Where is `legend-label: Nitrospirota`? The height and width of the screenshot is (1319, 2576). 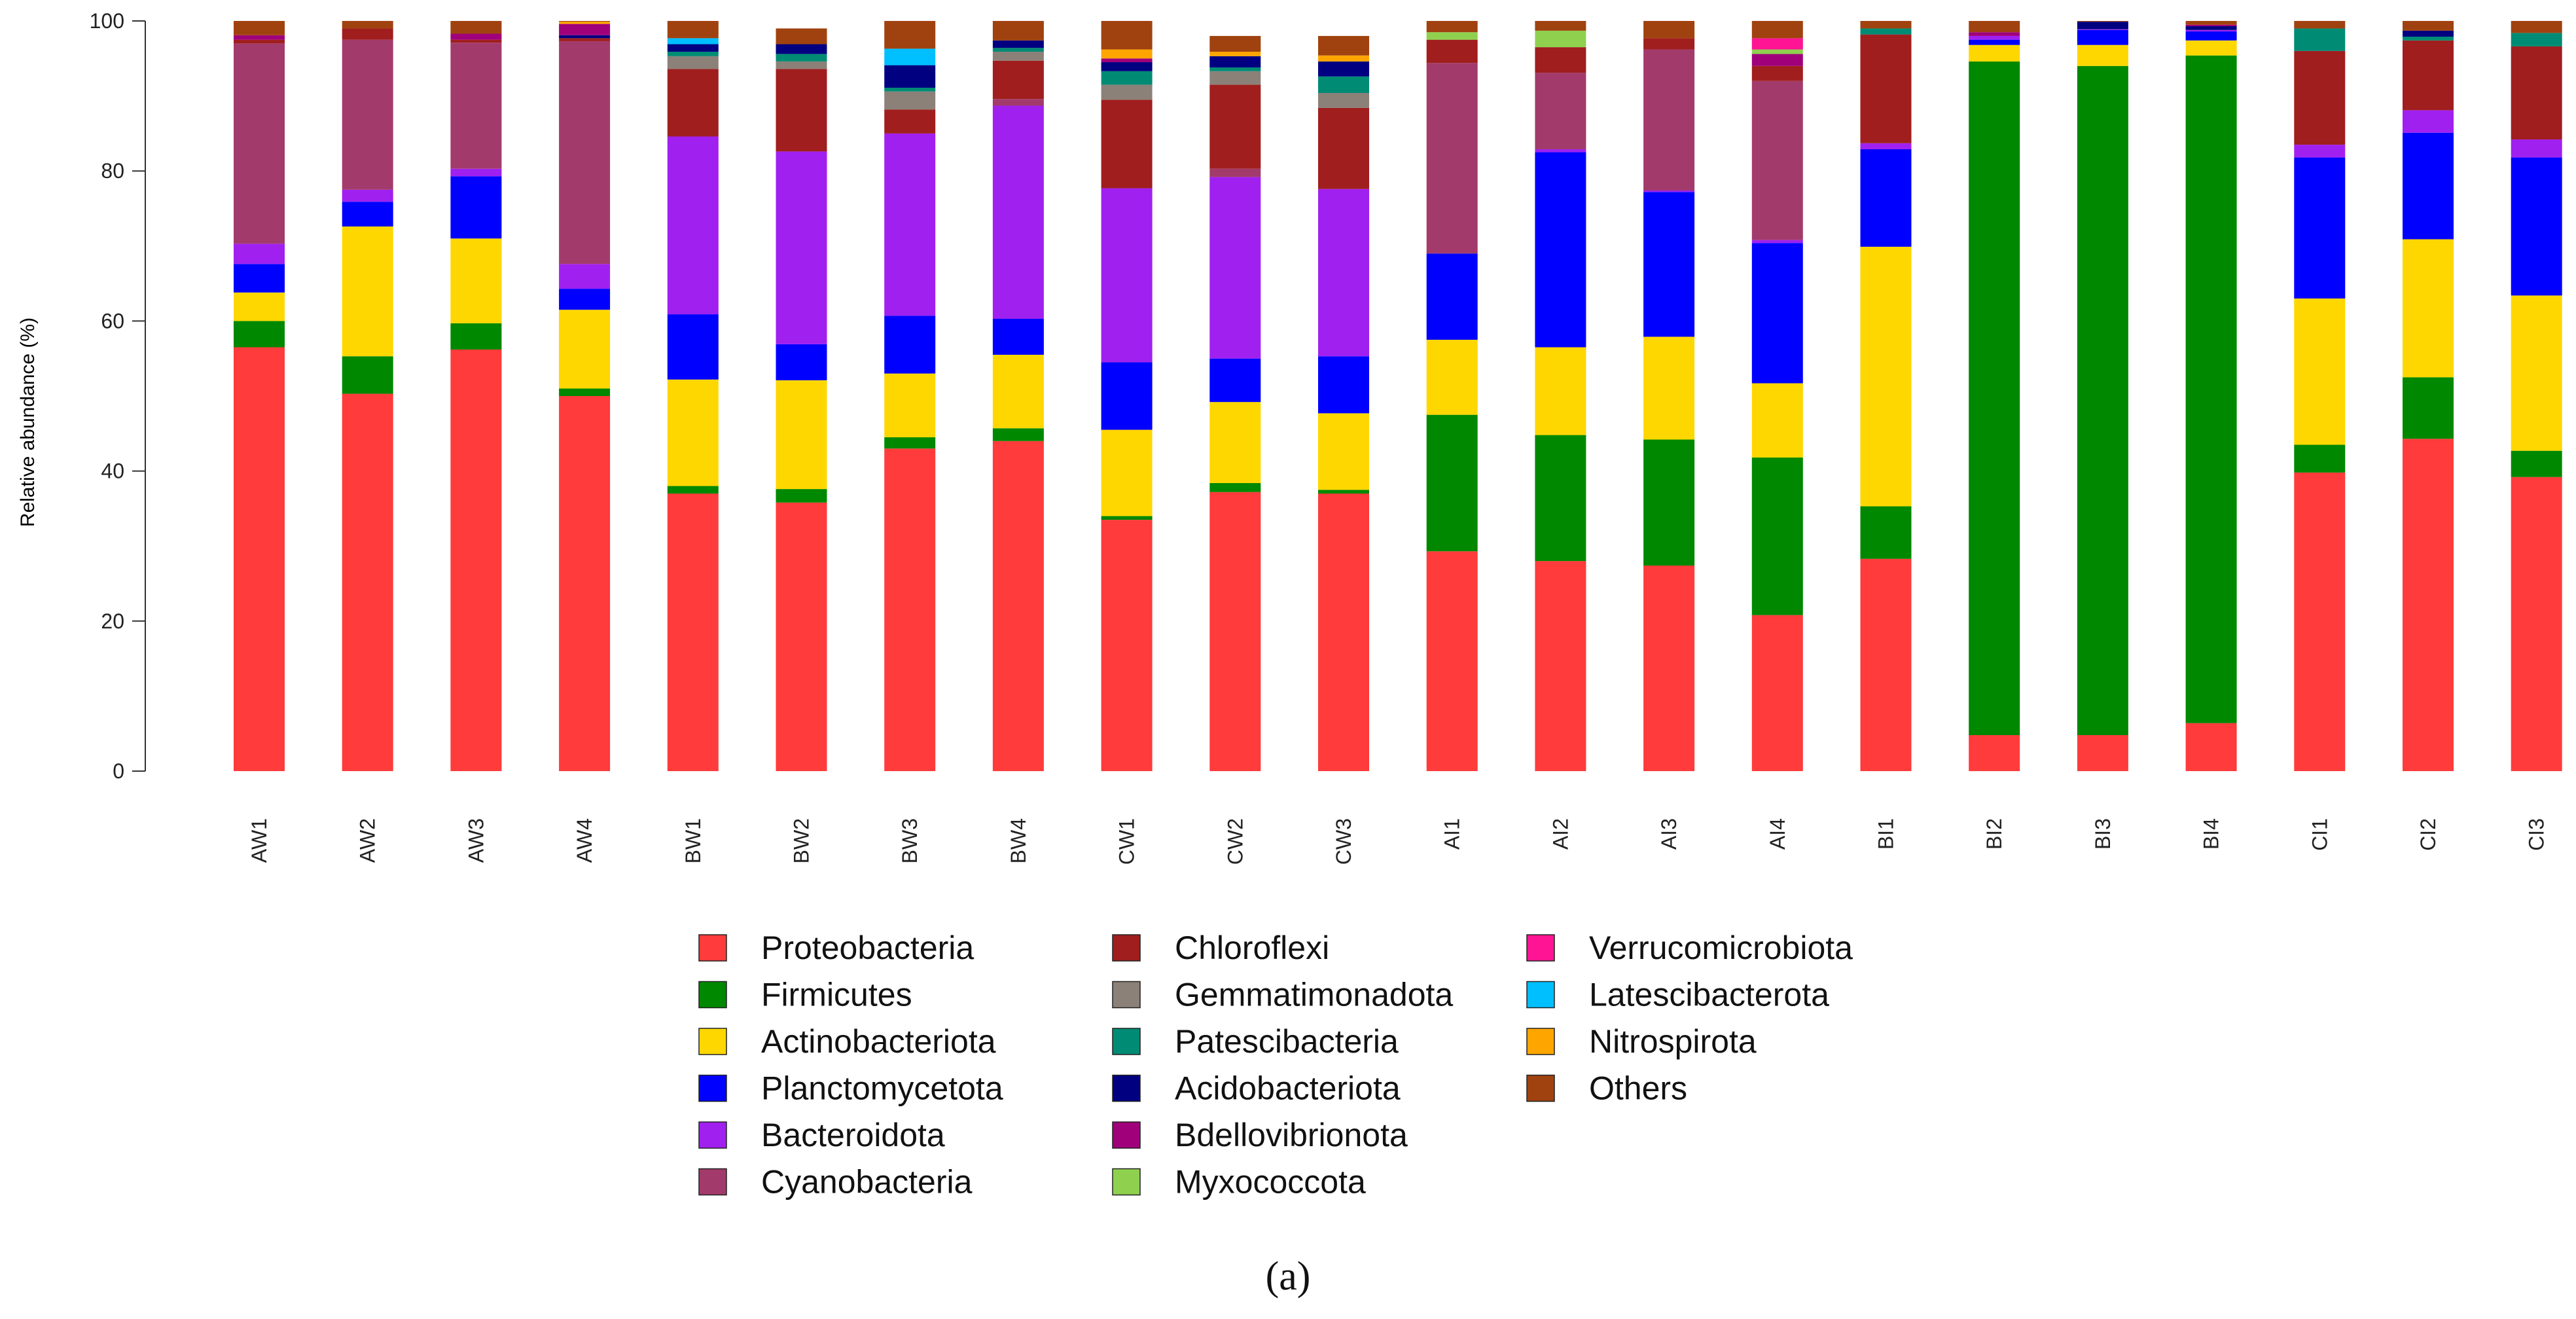
legend-label: Nitrospirota is located at coordinates (1673, 1041).